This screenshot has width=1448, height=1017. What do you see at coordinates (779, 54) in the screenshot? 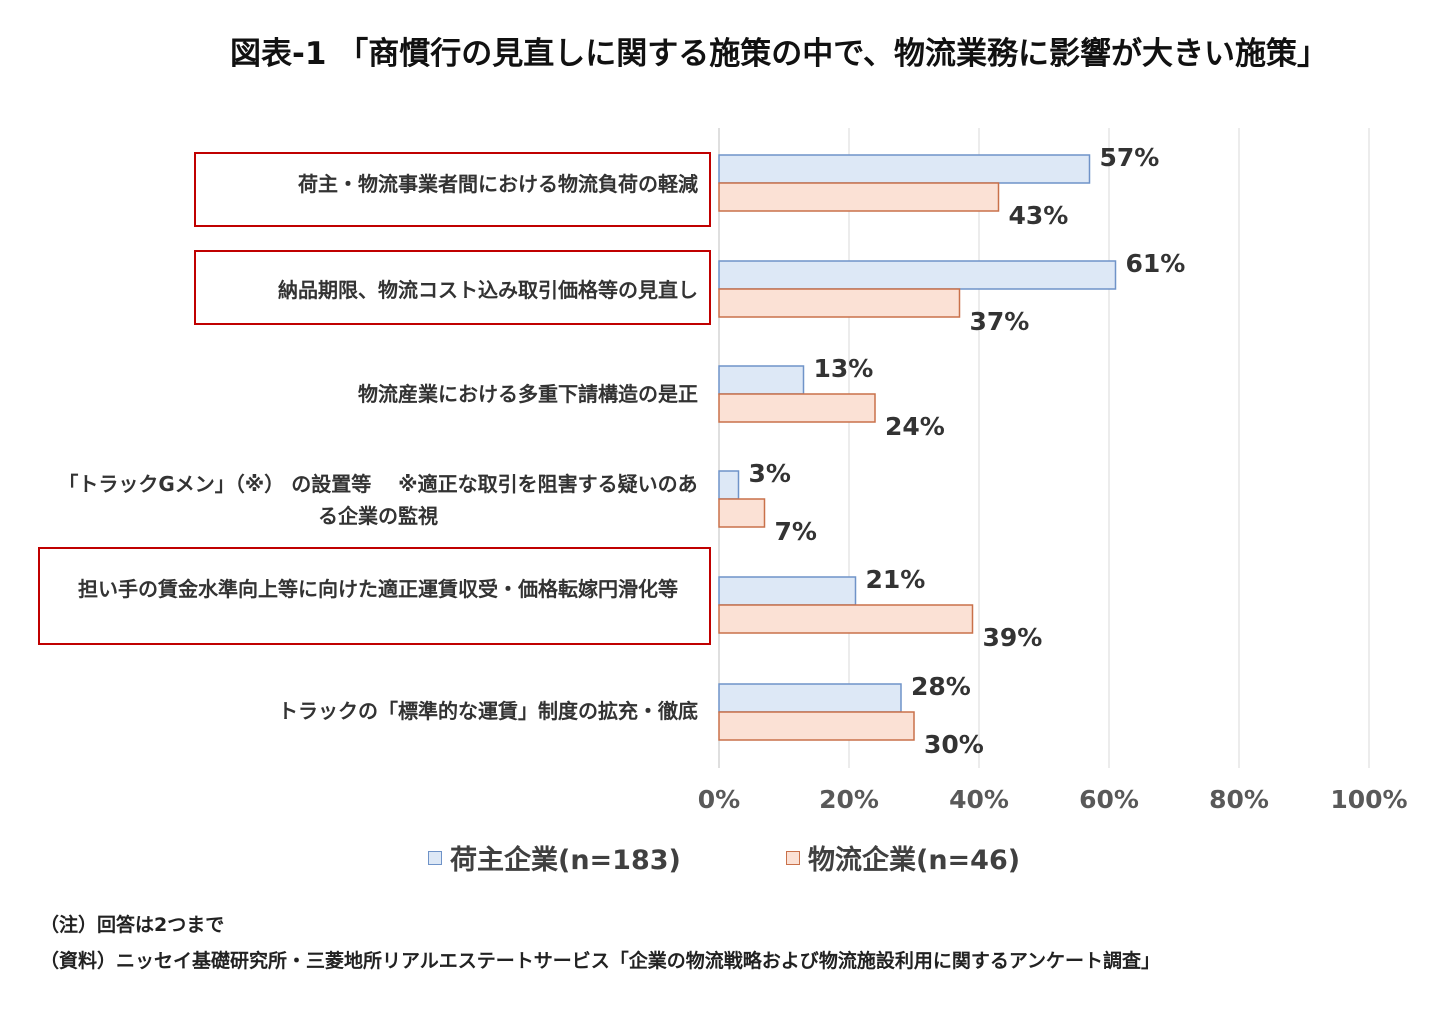
I see `chart-title: 図表-1 「商慣行の見直しに関する施策の中で、物流業務に影響が大きい施策」` at bounding box center [779, 54].